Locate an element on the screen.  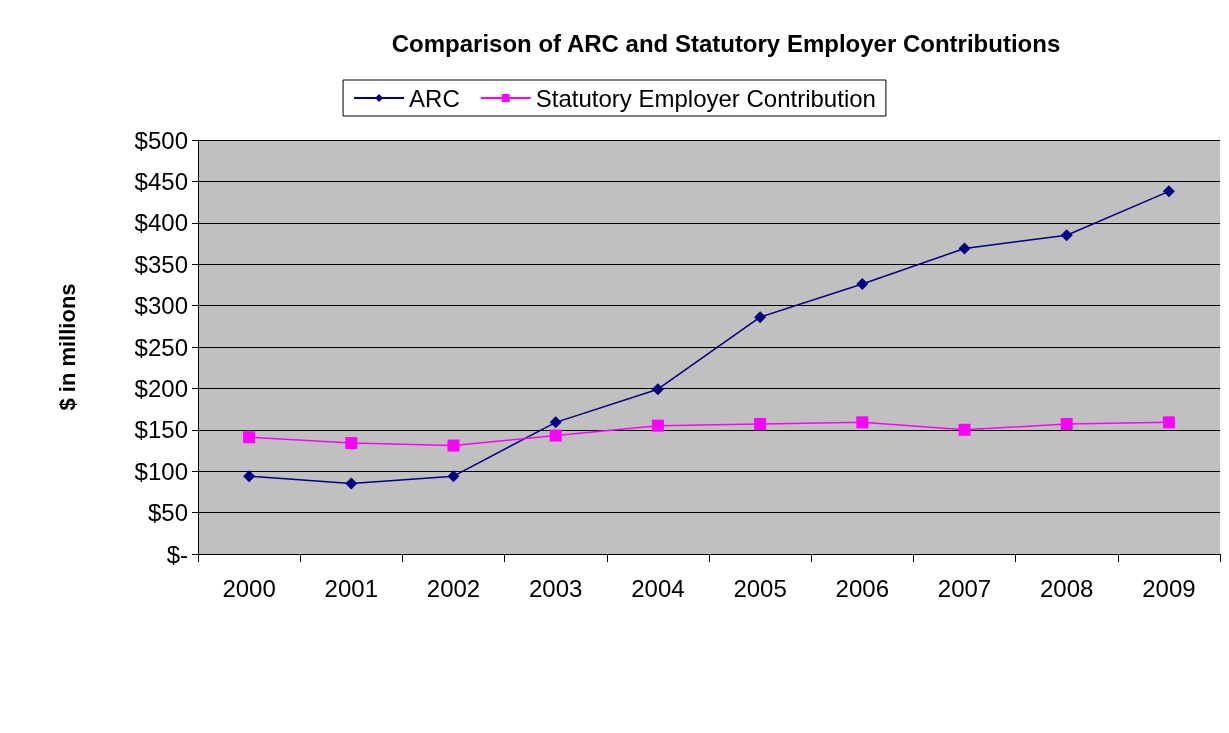
y-tick-label: $350 is located at coordinates (161, 264).